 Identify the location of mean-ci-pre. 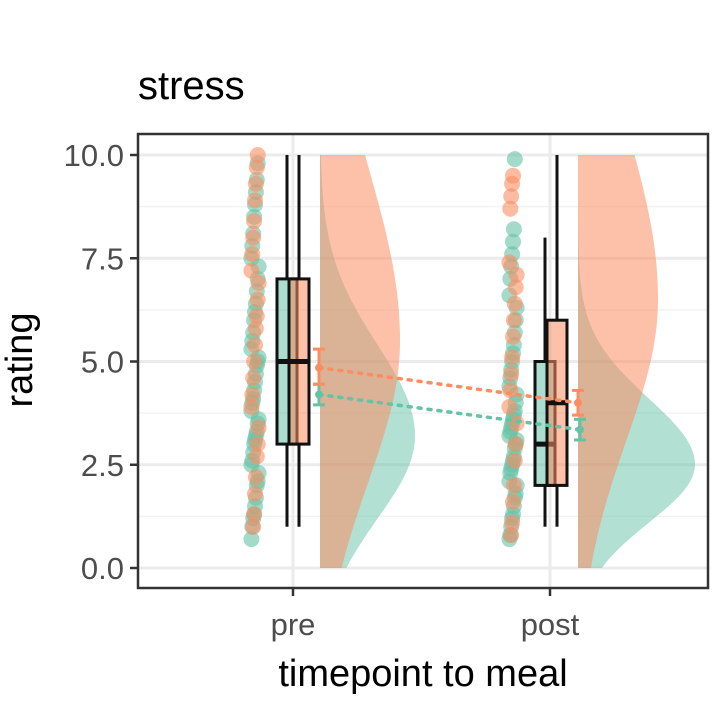
(319, 366).